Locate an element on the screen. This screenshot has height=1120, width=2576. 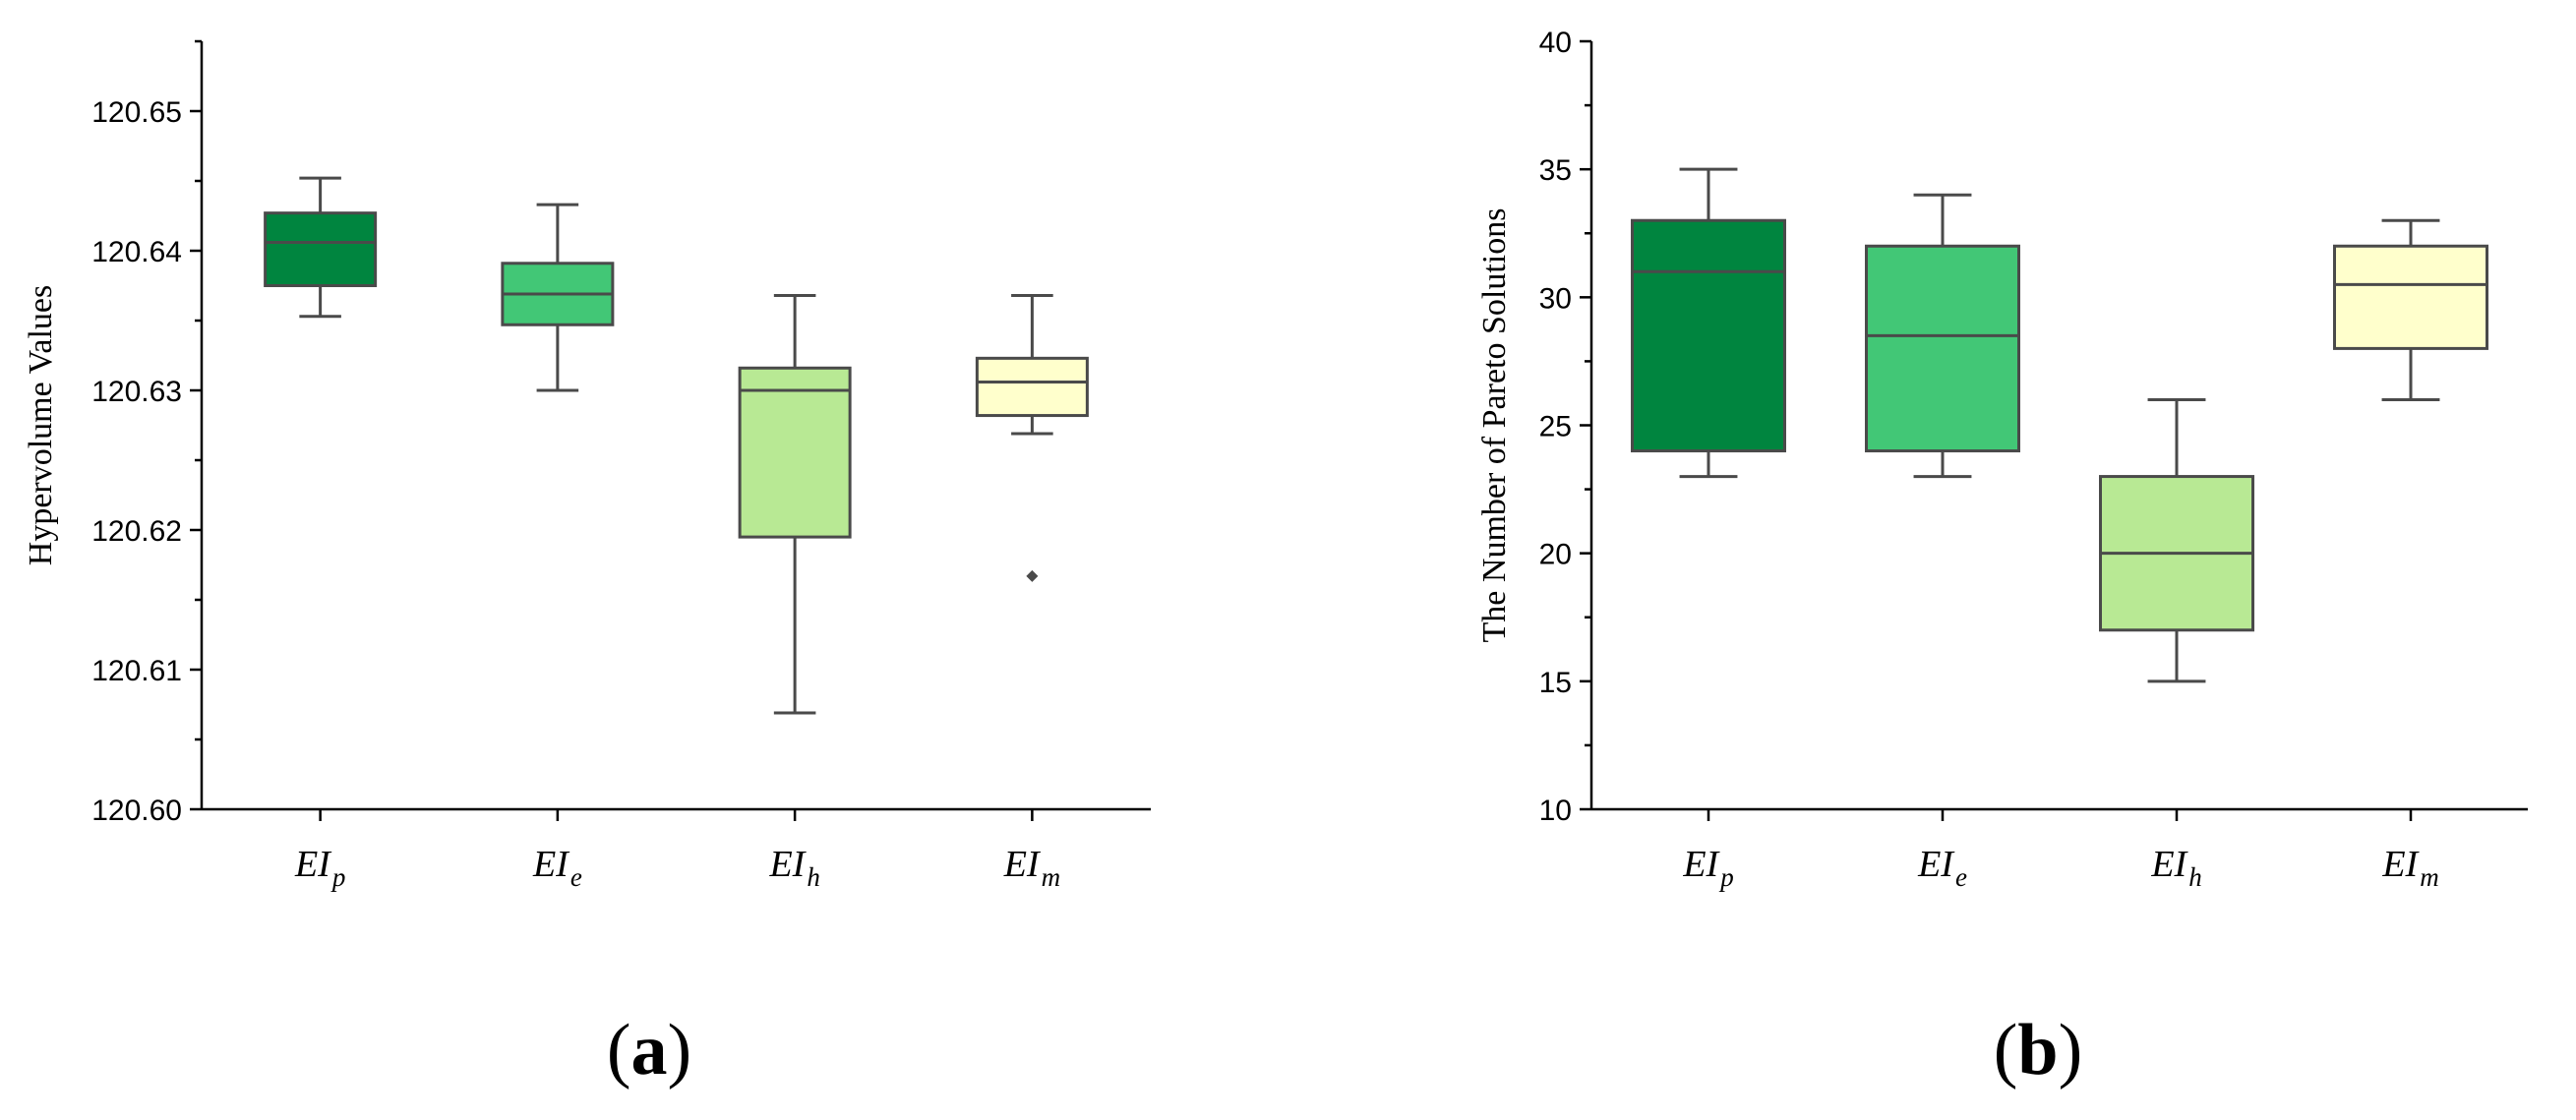
y-tick-label: 120.61 is located at coordinates (136, 671).